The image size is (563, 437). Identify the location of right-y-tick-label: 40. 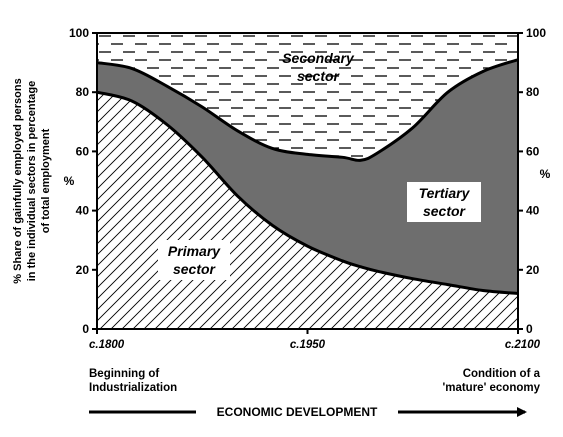
(533, 211).